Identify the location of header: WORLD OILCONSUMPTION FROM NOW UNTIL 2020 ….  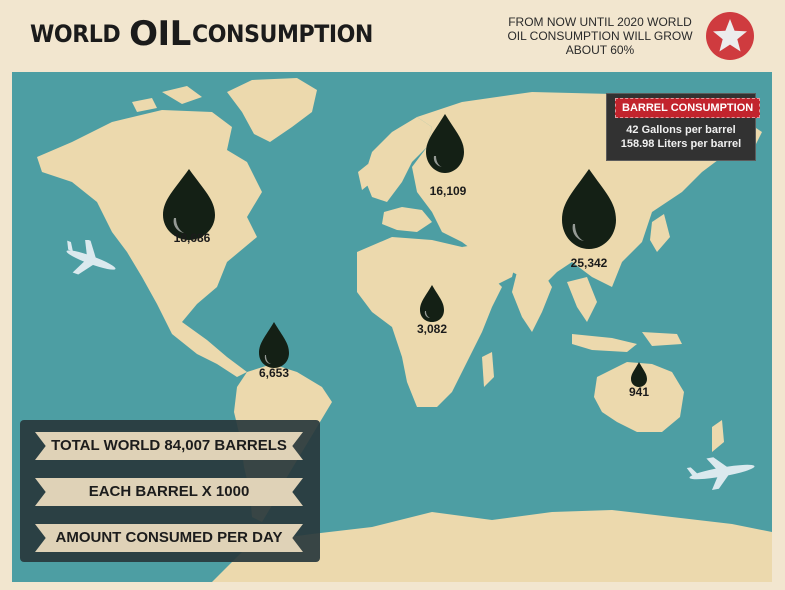
(392, 36).